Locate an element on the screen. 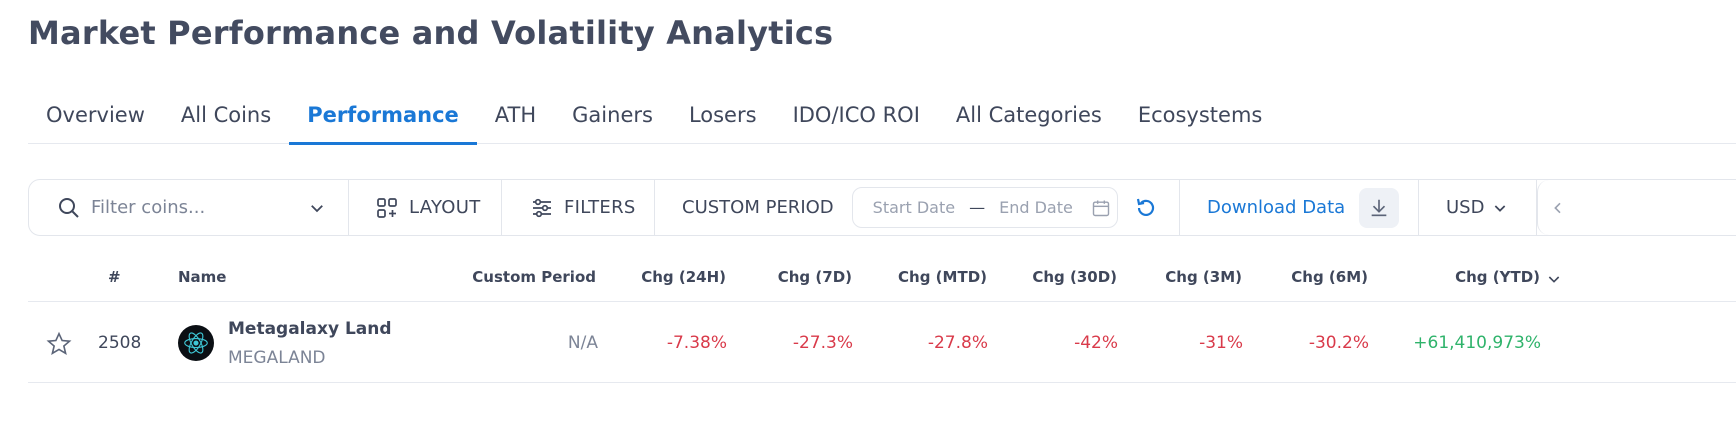 Image resolution: width=1736 pixels, height=430 pixels. download-icon is located at coordinates (1379, 207).